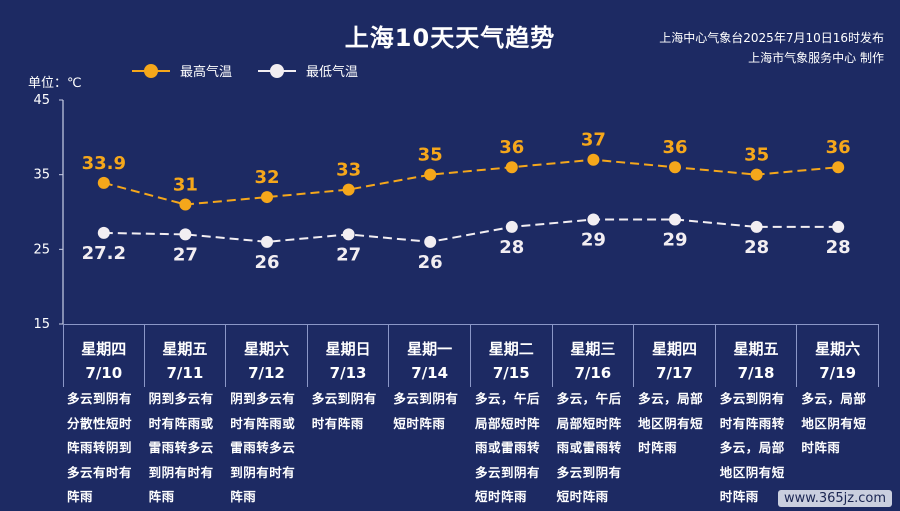  I want to click on chart-legend: 最高气温 最低气温, so click(245, 70).